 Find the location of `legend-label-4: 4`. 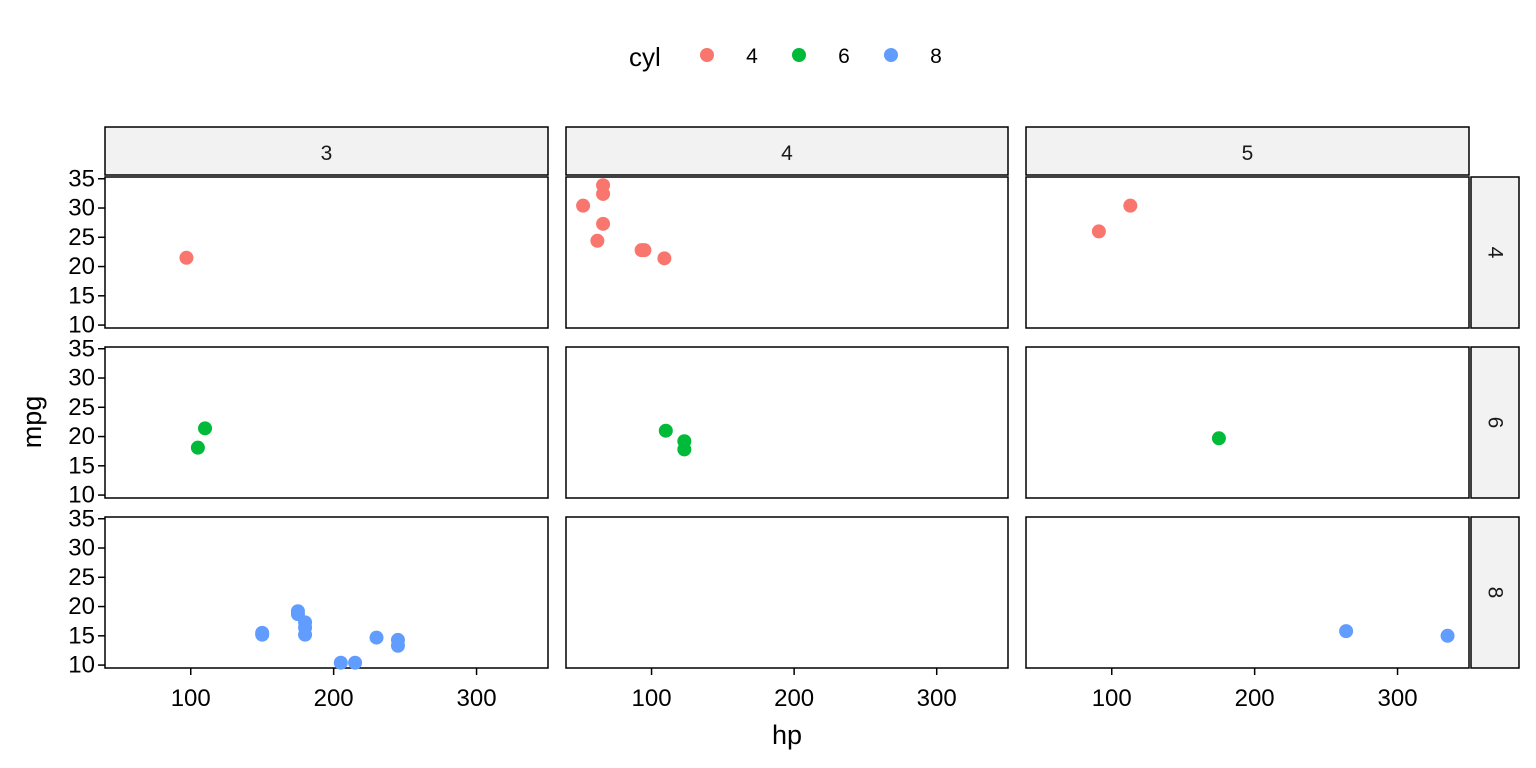

legend-label-4: 4 is located at coordinates (752, 56).